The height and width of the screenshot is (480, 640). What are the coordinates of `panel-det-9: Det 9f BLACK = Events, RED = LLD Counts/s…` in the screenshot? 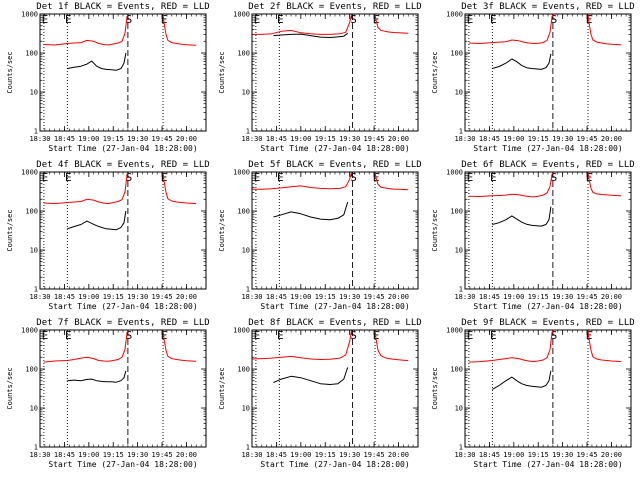 It's located at (533, 393).